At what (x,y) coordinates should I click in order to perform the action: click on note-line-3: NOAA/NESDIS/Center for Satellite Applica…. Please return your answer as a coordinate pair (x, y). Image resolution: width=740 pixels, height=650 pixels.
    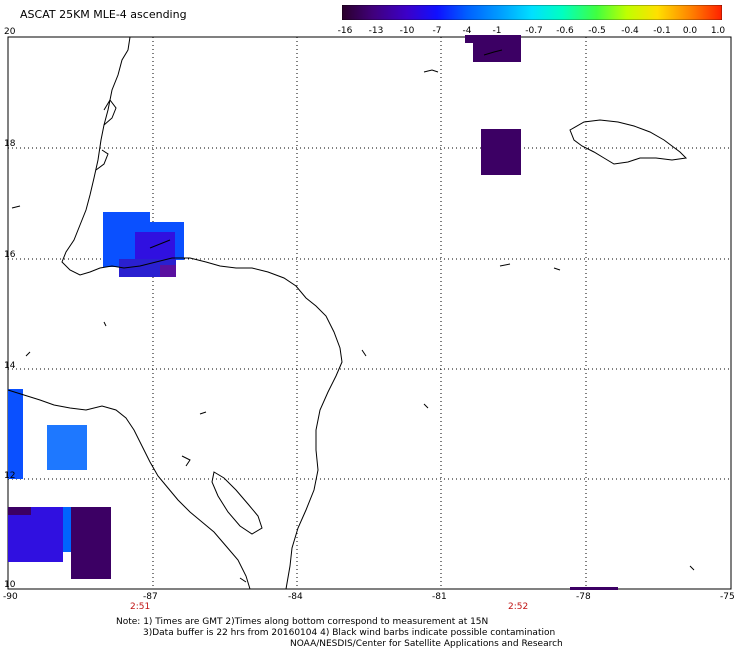
    Looking at the image, I should click on (426, 644).